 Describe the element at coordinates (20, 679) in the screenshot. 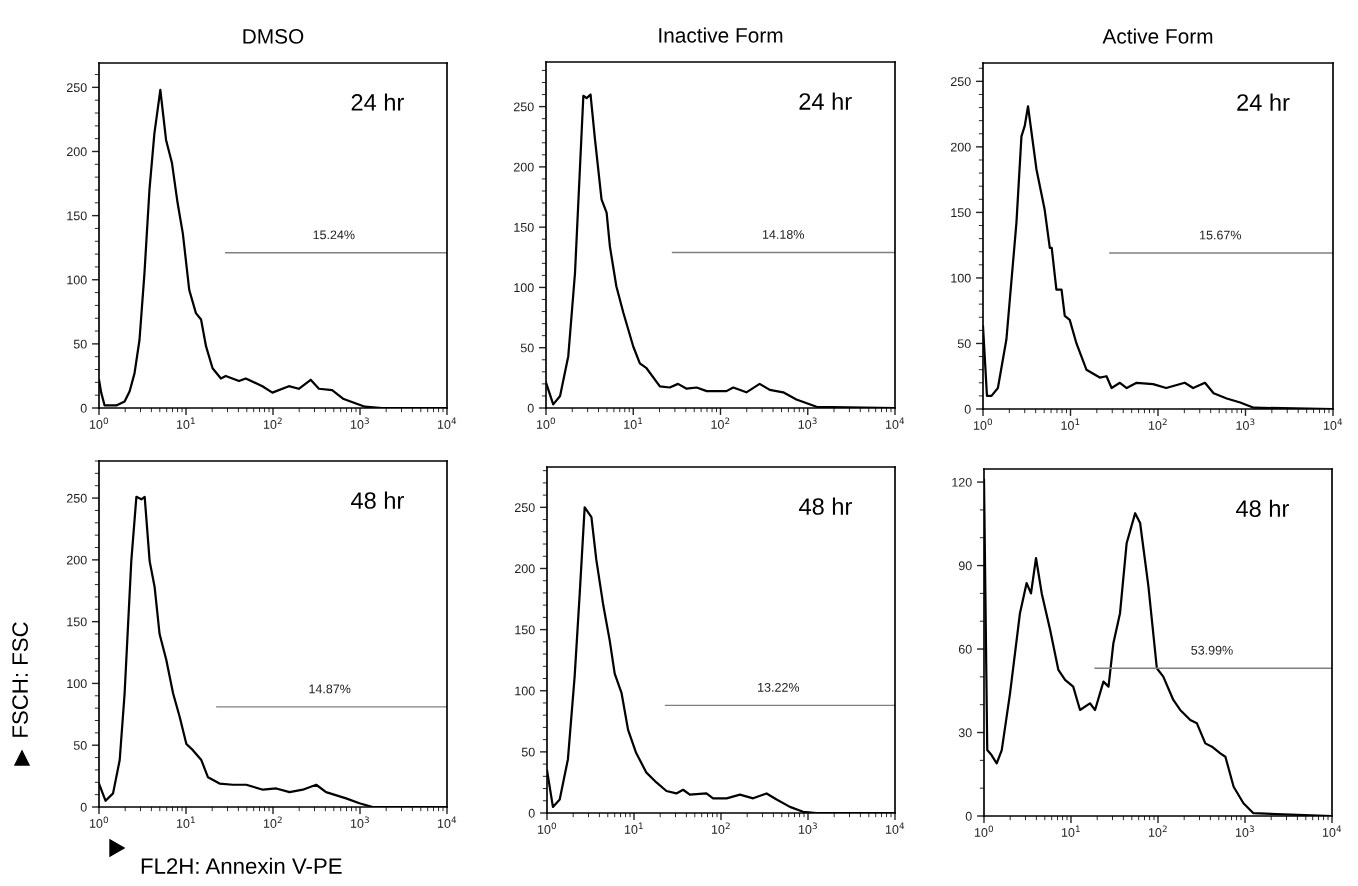

I see `y-axis-title: FSCH: FSC` at that location.